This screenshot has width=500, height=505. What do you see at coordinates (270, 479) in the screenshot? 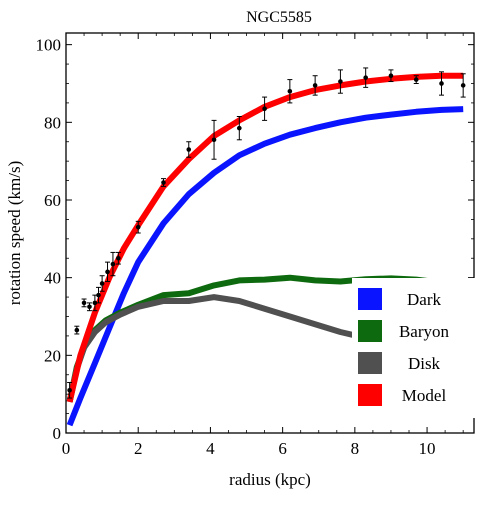
I see `x-axis-title: radius (kpc)` at bounding box center [270, 479].